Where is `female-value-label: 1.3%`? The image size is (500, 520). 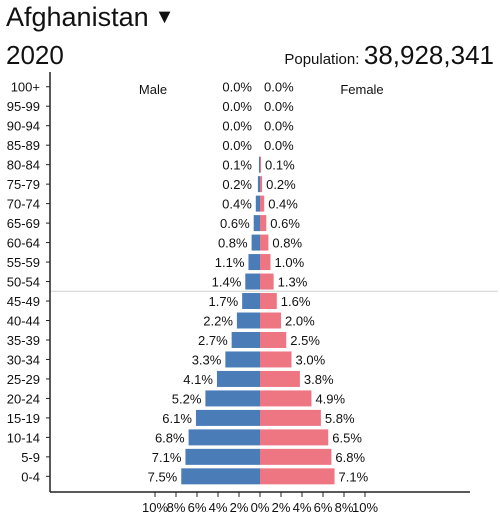
female-value-label: 1.3% is located at coordinates (293, 282).